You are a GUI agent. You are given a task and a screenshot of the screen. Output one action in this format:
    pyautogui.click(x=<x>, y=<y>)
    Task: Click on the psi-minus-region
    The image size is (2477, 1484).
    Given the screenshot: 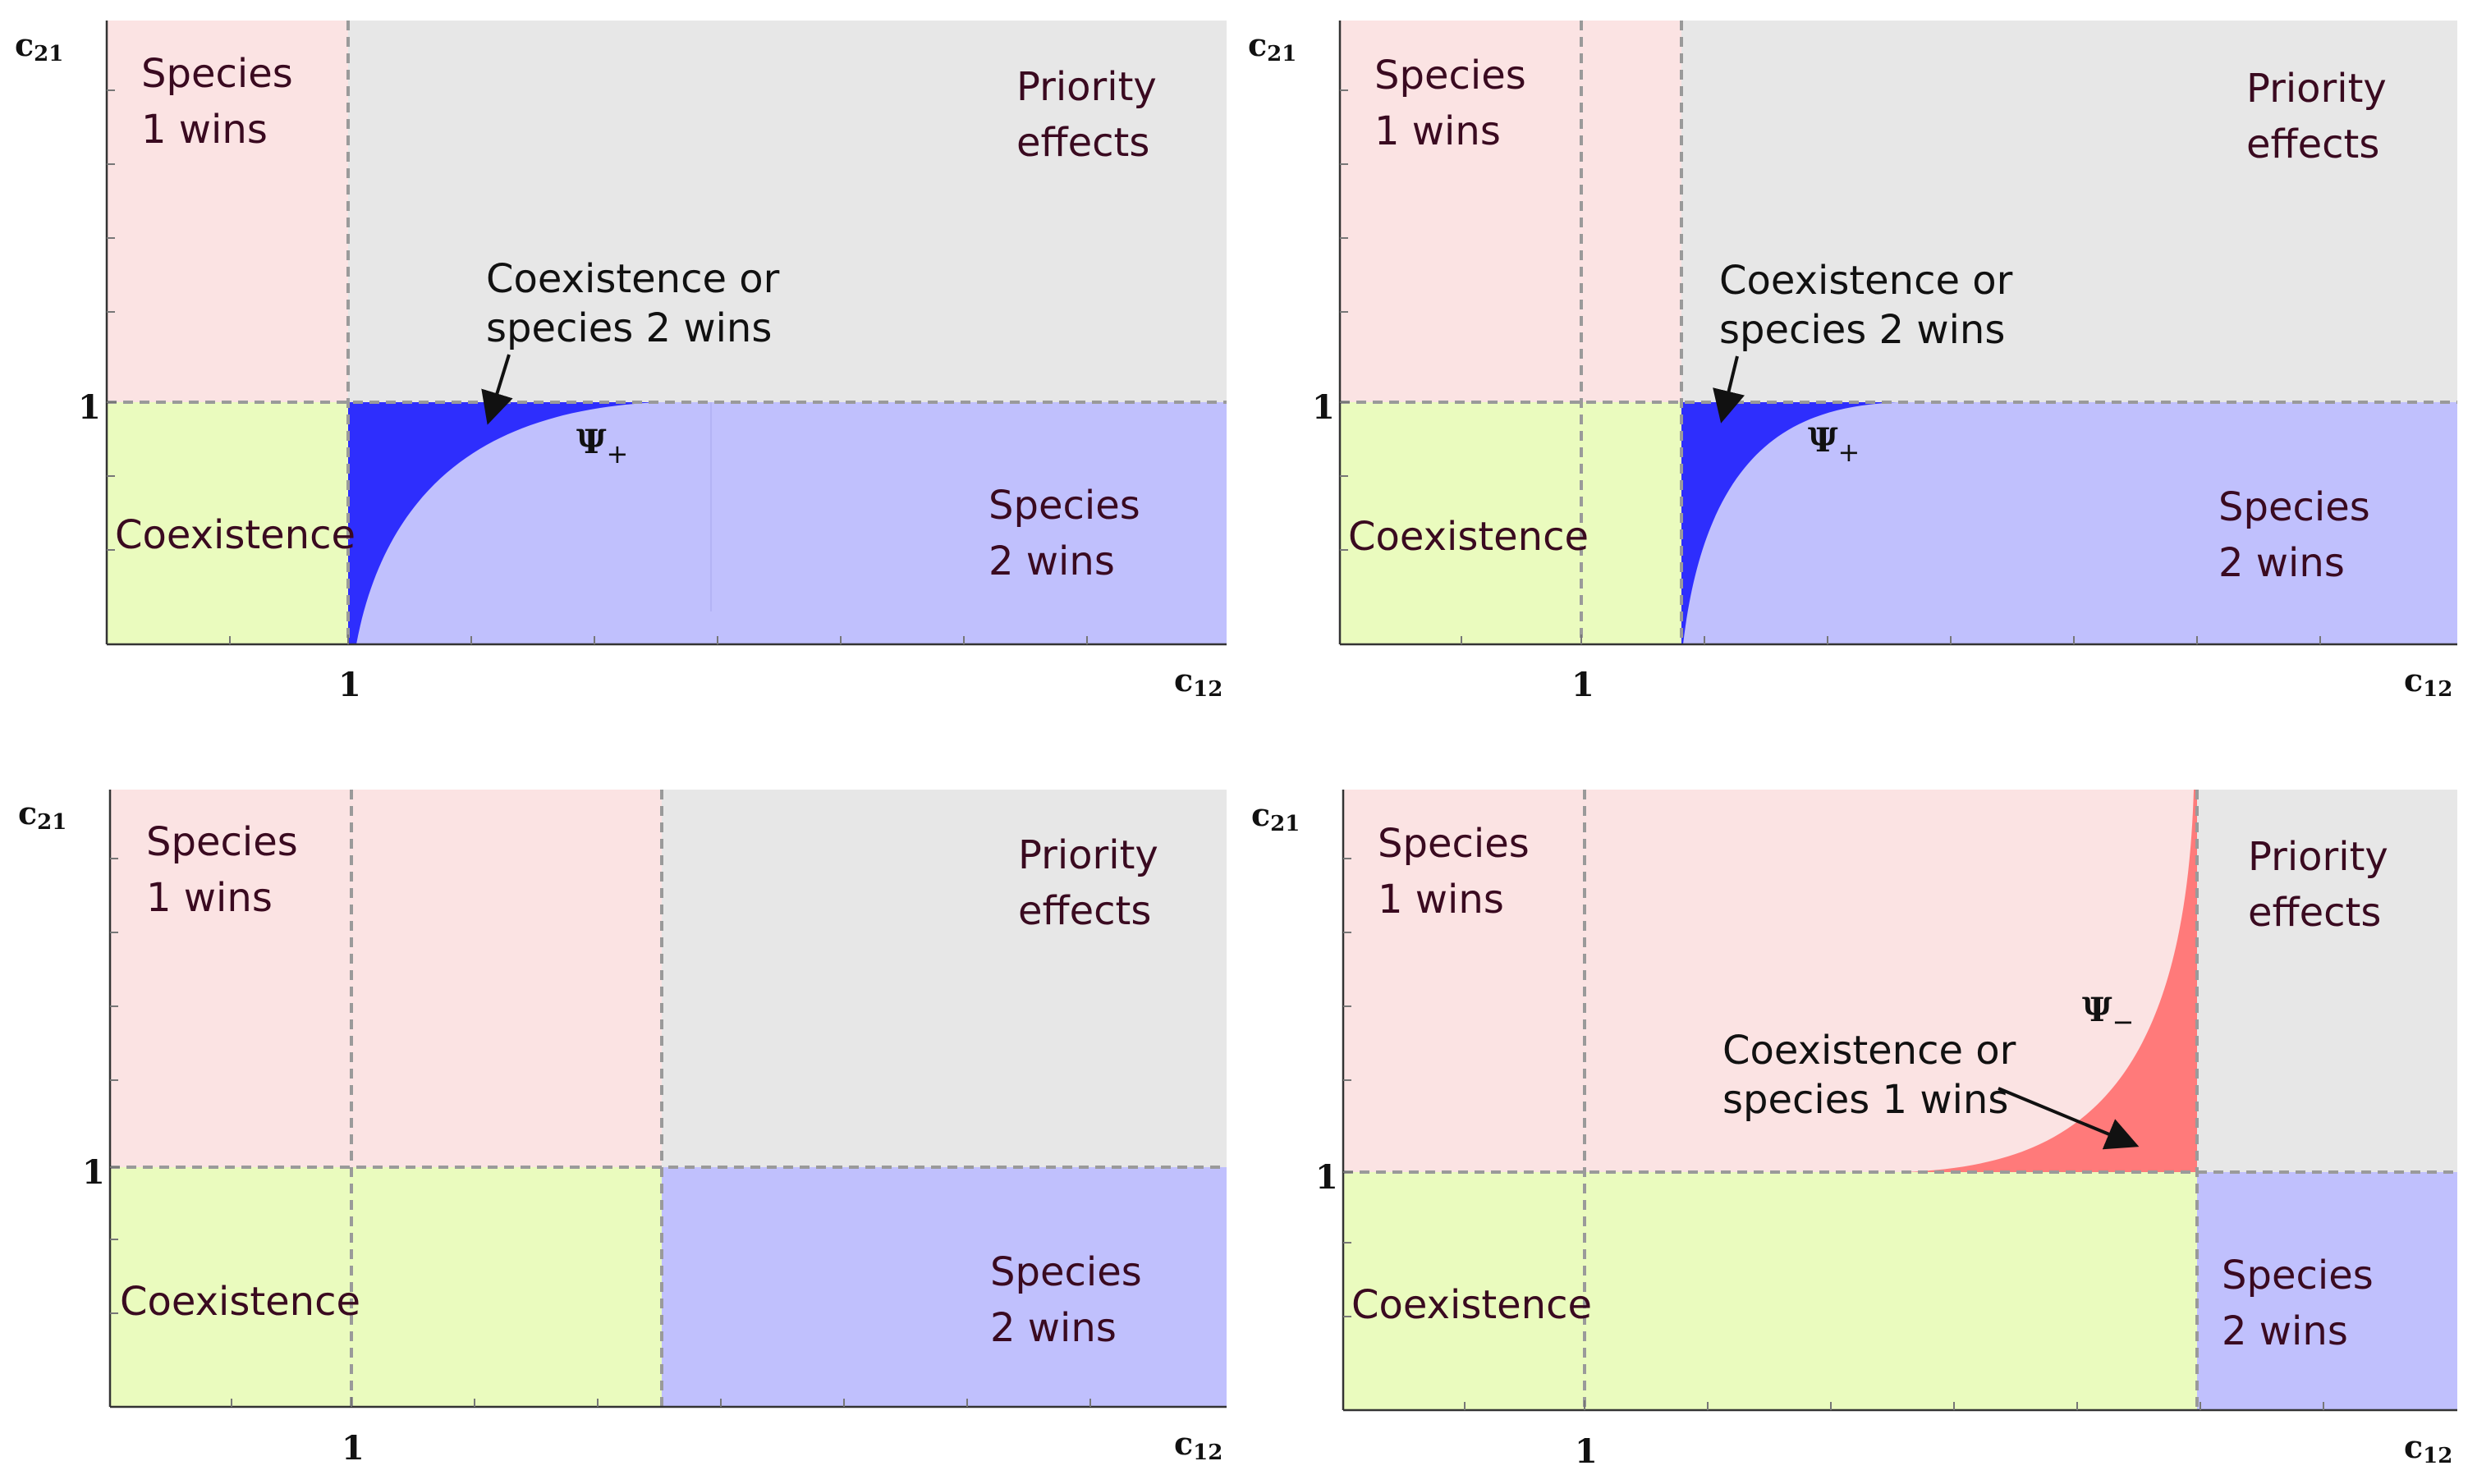 What is the action you would take?
    pyautogui.click(x=2051, y=981)
    